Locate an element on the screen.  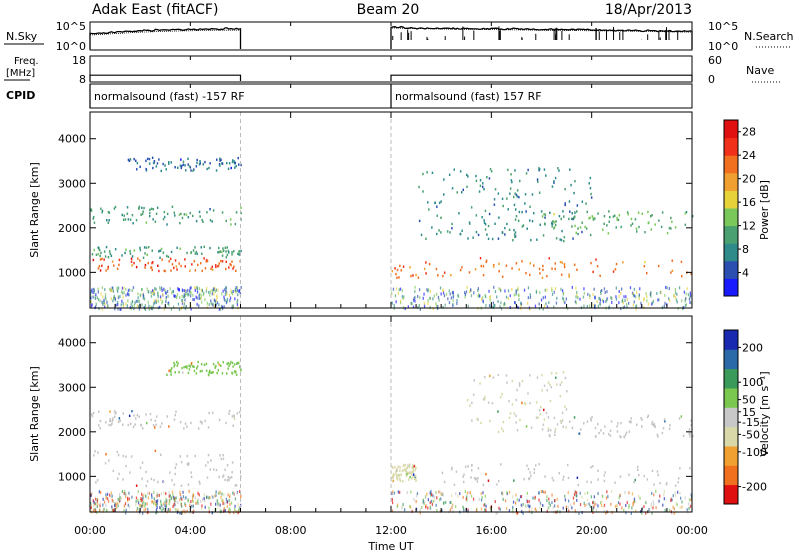
time-tick-label: 08:00 is located at coordinates (291, 530).